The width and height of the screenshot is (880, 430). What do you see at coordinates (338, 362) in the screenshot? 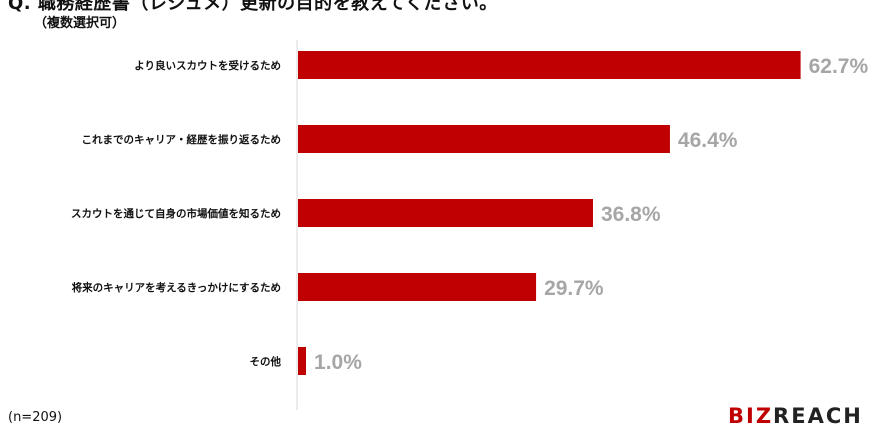
I see `data-label: 1.0%` at bounding box center [338, 362].